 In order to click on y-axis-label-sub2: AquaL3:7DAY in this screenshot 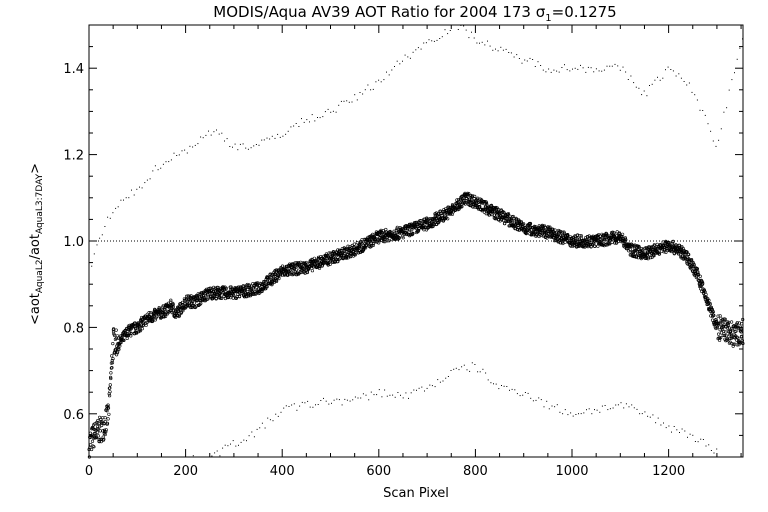, I will do `click(40, 203)`.